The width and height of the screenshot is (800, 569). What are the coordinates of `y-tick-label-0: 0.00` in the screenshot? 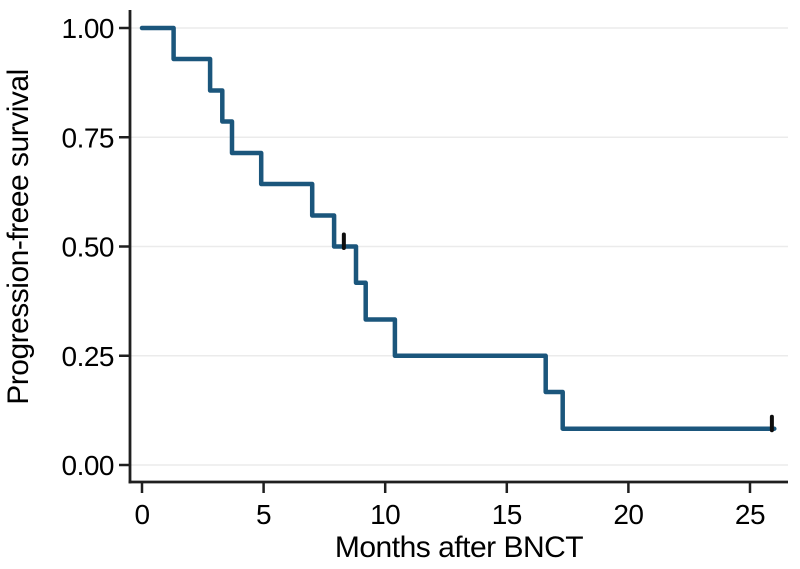 It's located at (88, 465).